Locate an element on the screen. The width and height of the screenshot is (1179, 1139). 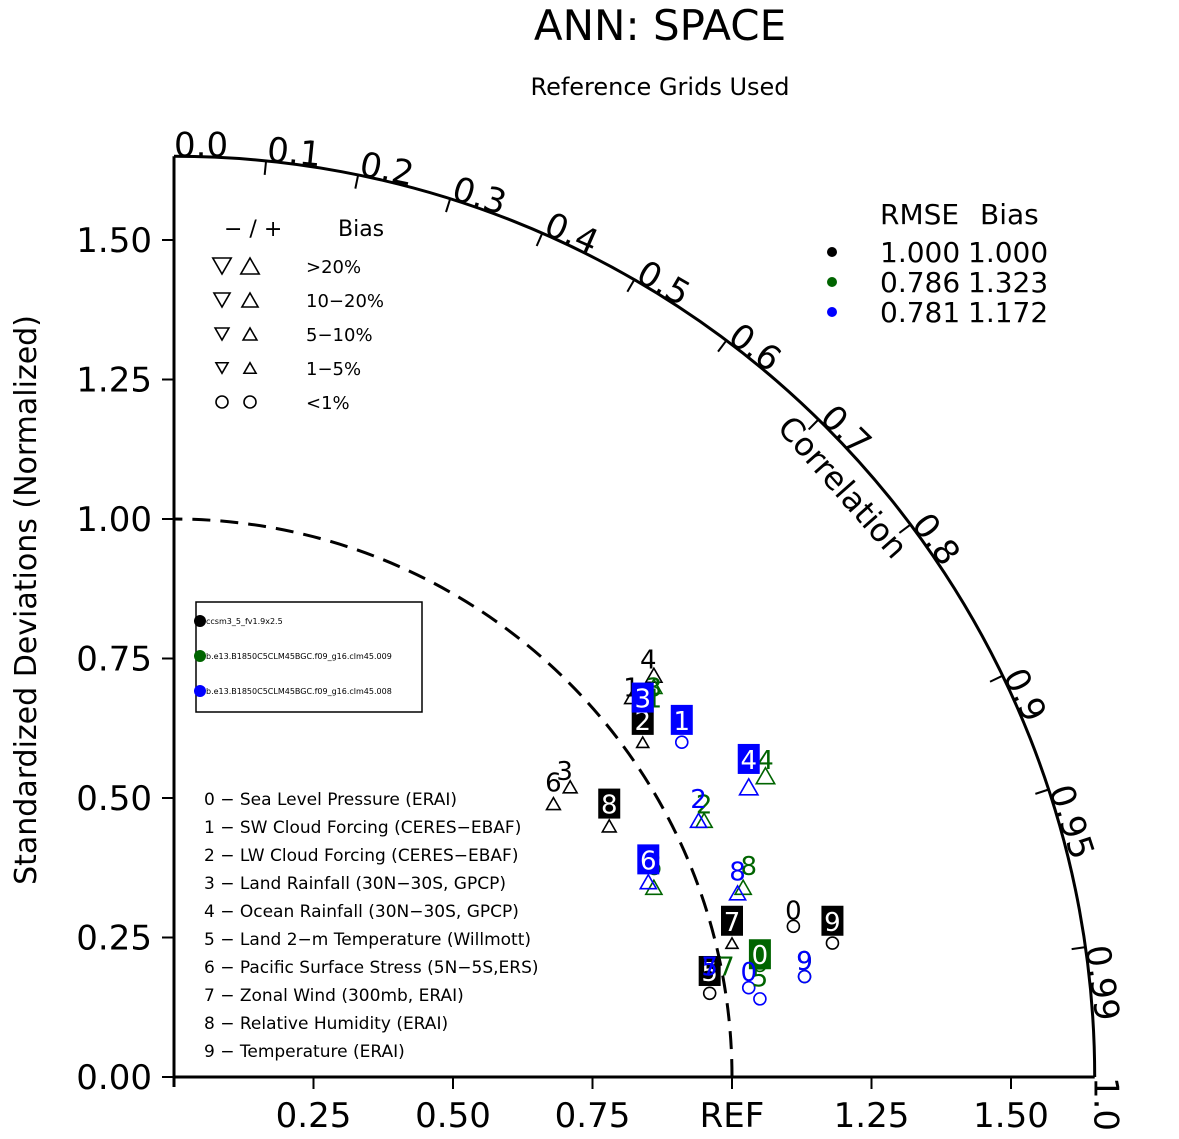
variable-legend-item: 9 − Temperature (ERAI) is located at coordinates (304, 1052).